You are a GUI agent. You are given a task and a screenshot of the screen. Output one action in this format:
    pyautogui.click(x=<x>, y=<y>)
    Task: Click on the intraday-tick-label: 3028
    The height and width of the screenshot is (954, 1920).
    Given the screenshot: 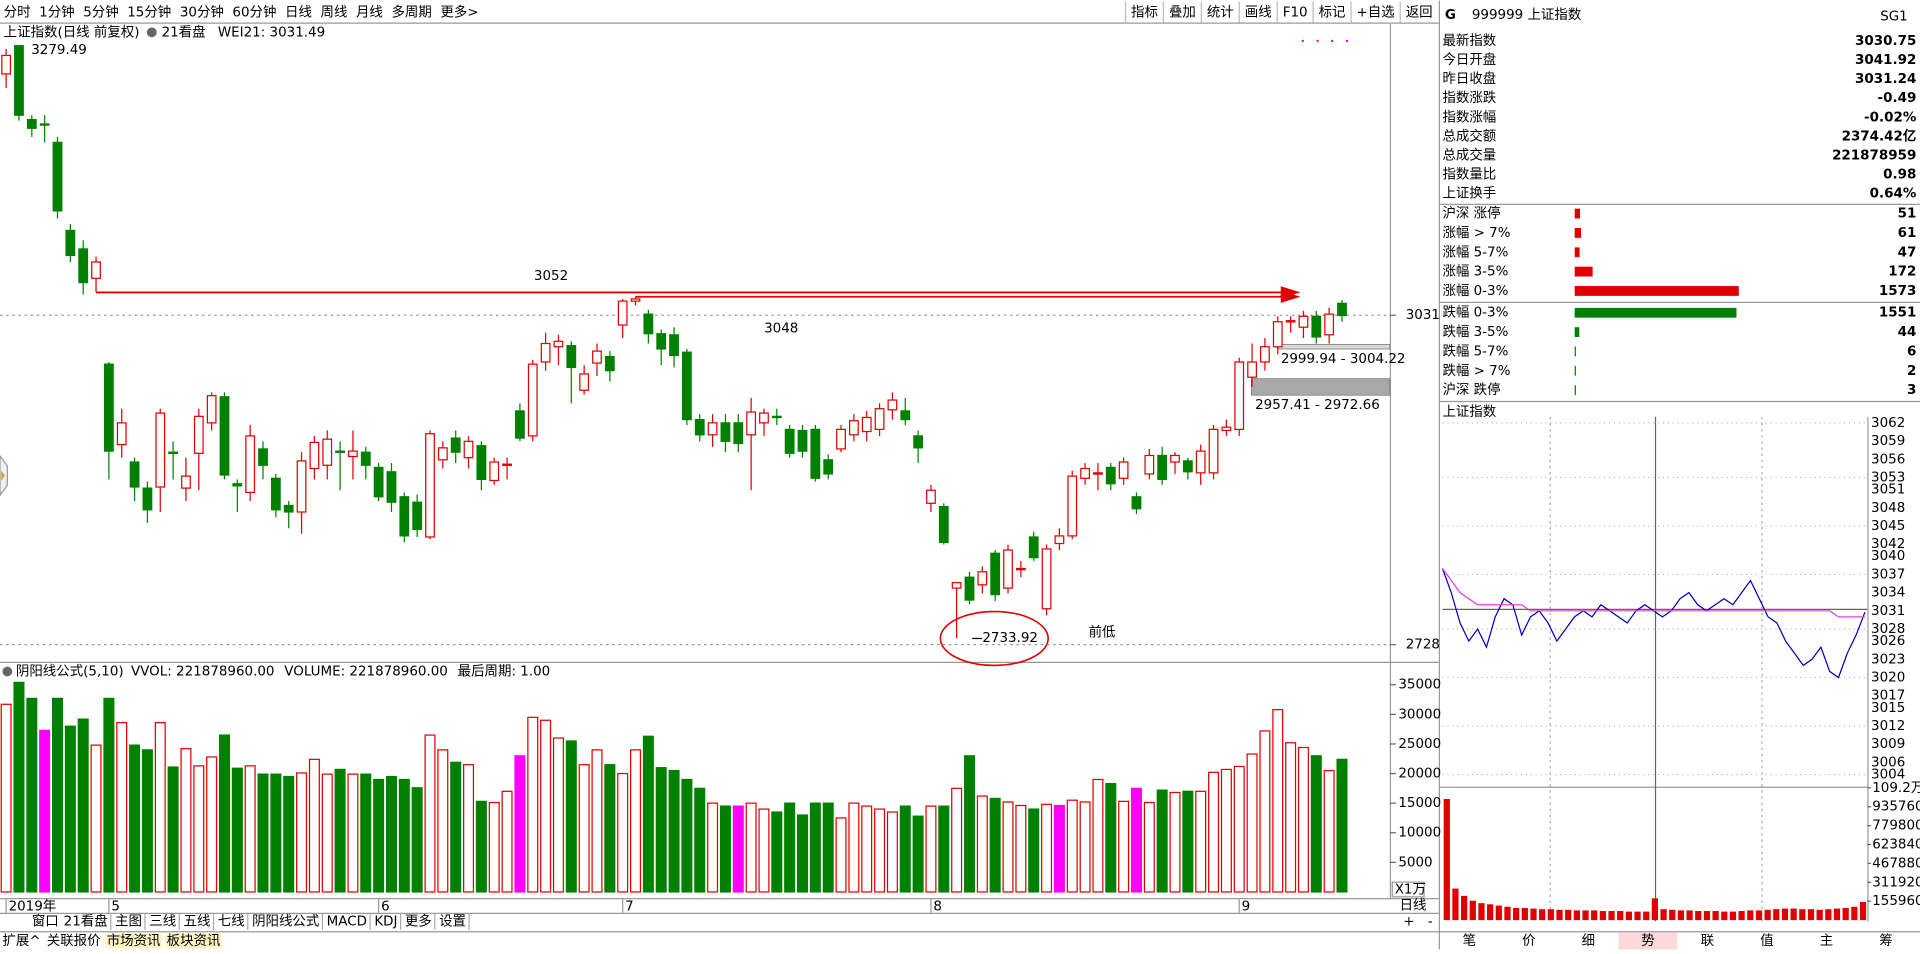 What is the action you would take?
    pyautogui.click(x=1888, y=629)
    